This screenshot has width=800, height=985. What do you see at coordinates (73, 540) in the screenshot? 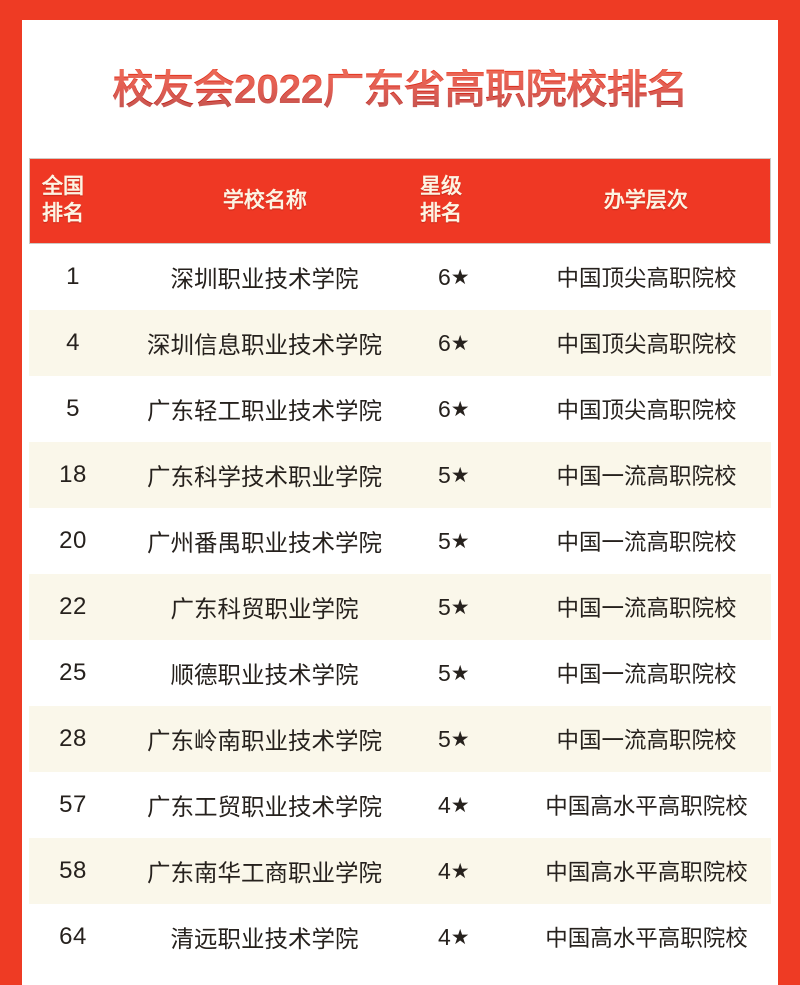
I see `cell-rank: 20` at bounding box center [73, 540].